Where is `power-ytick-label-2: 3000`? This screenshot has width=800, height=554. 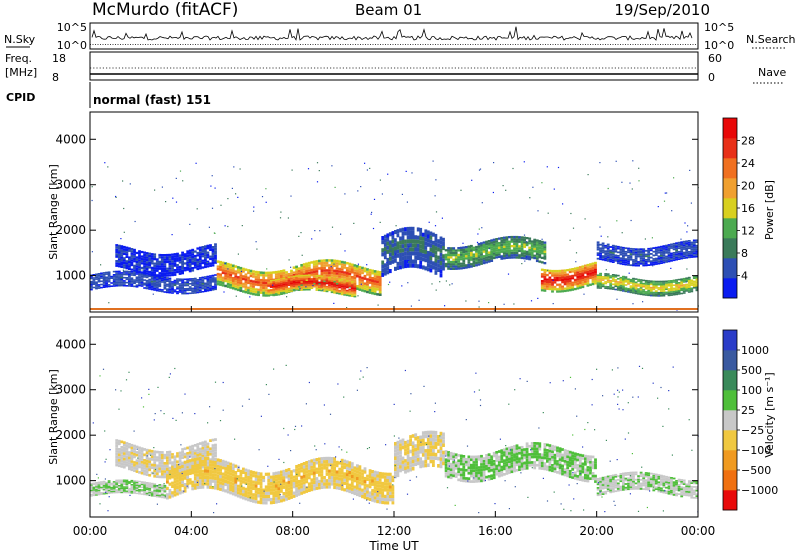
power-ytick-label-2: 3000 is located at coordinates (70, 185).